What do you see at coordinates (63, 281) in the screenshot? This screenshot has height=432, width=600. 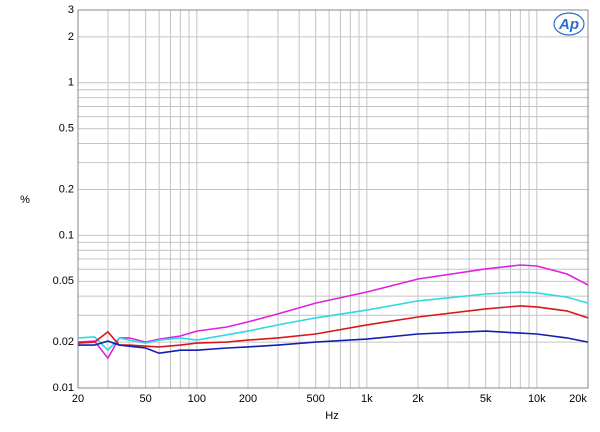 I see `y-tick-label: 0.05` at bounding box center [63, 281].